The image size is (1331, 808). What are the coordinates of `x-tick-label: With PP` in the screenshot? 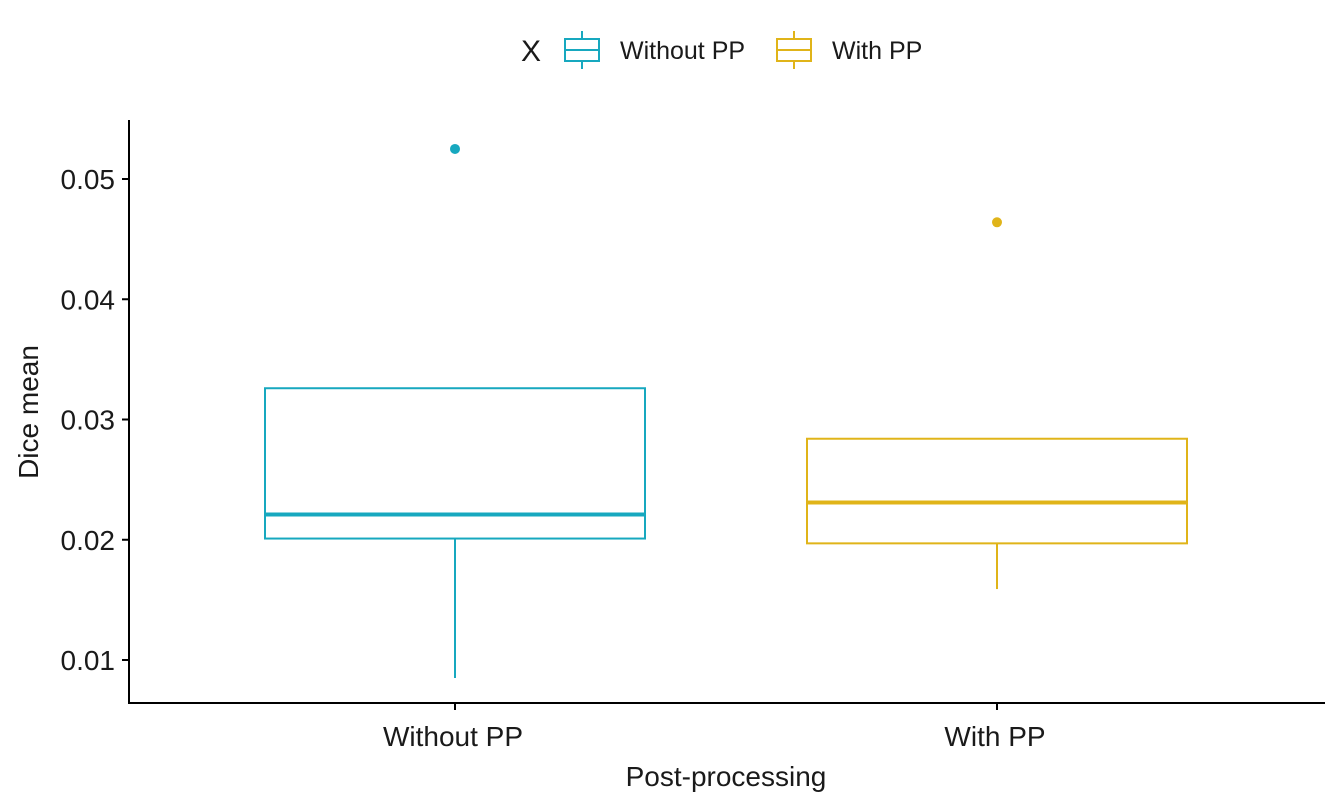 It's located at (994, 736).